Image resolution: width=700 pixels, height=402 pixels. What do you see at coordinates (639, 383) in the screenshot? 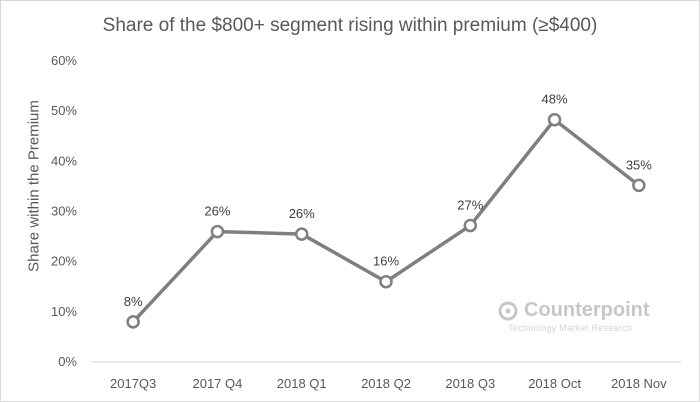
I see `x-tick-label: 2018 Nov` at bounding box center [639, 383].